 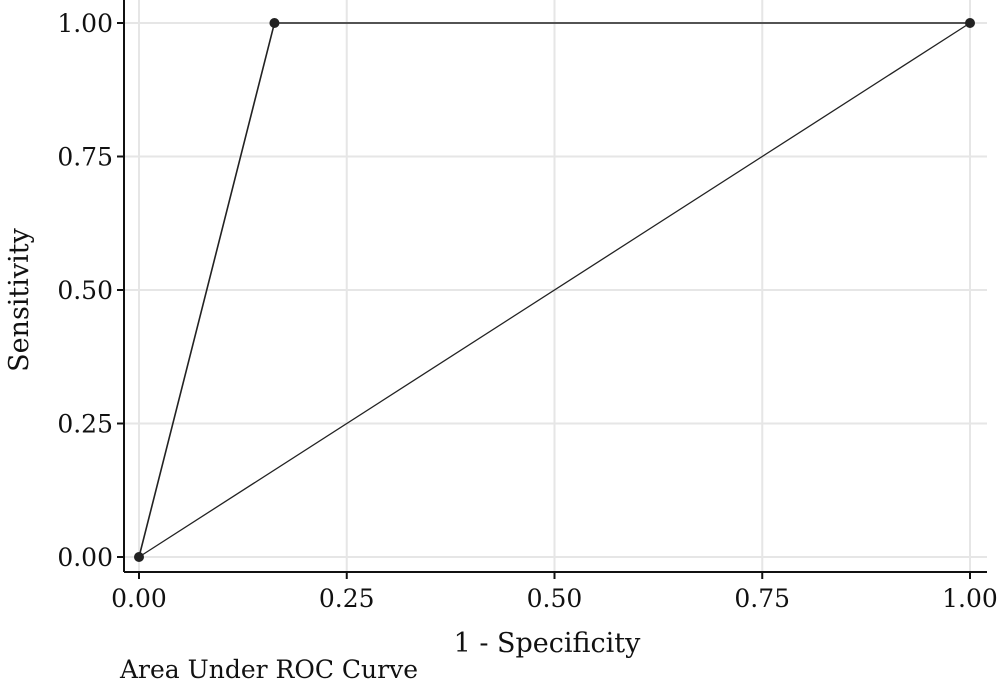 I want to click on roc-point, so click(x=274, y=23).